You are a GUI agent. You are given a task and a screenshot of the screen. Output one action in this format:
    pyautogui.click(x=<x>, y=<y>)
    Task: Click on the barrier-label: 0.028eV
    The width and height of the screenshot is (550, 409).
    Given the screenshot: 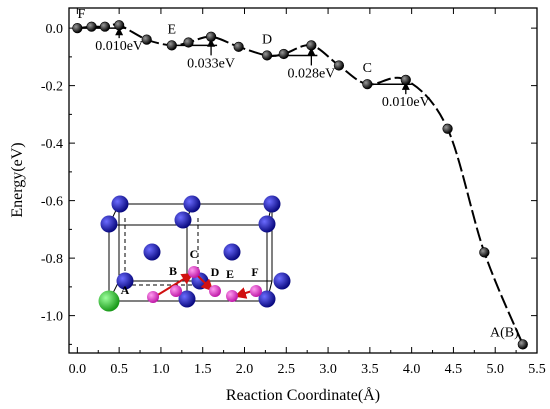 What is the action you would take?
    pyautogui.click(x=311, y=73)
    